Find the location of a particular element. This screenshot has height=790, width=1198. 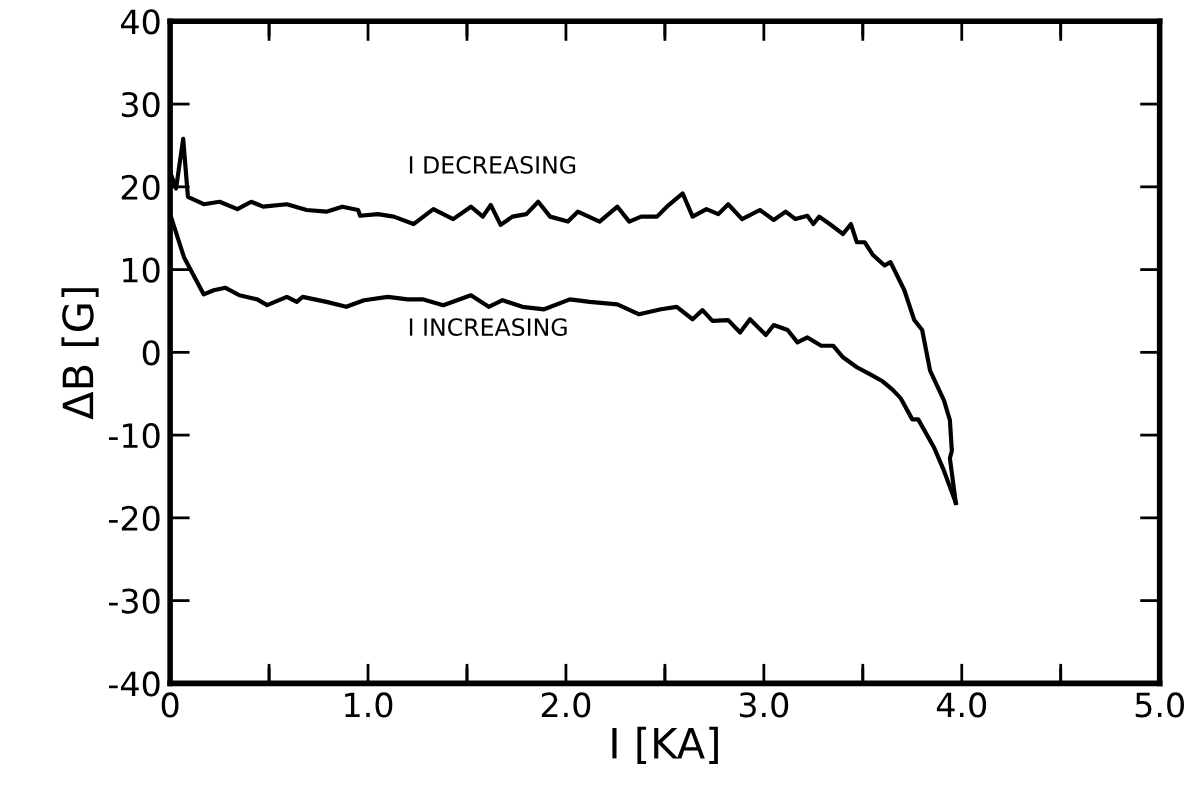

y-tick-label: -40 is located at coordinates (134, 684).